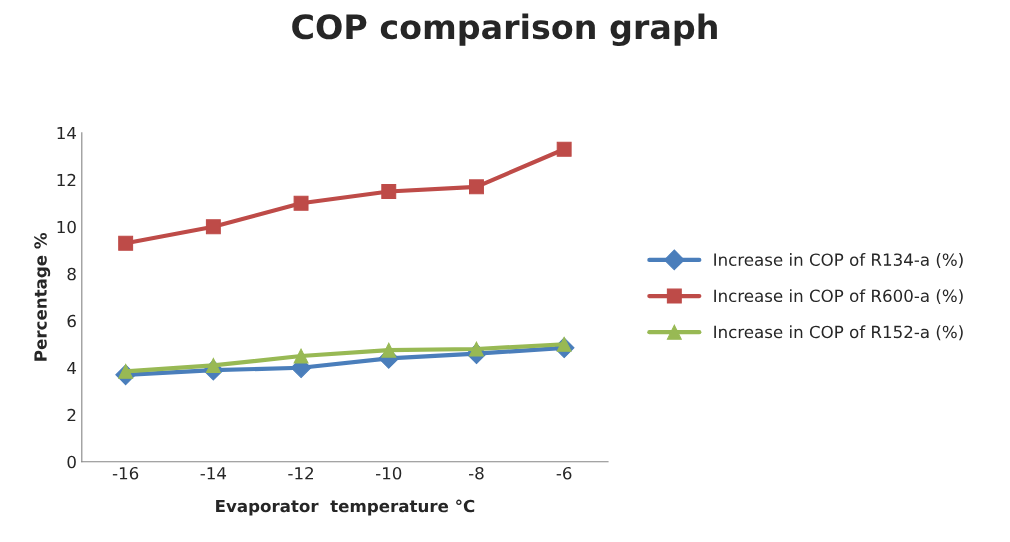  What do you see at coordinates (213, 473) in the screenshot?
I see `x-tick-label: -14` at bounding box center [213, 473].